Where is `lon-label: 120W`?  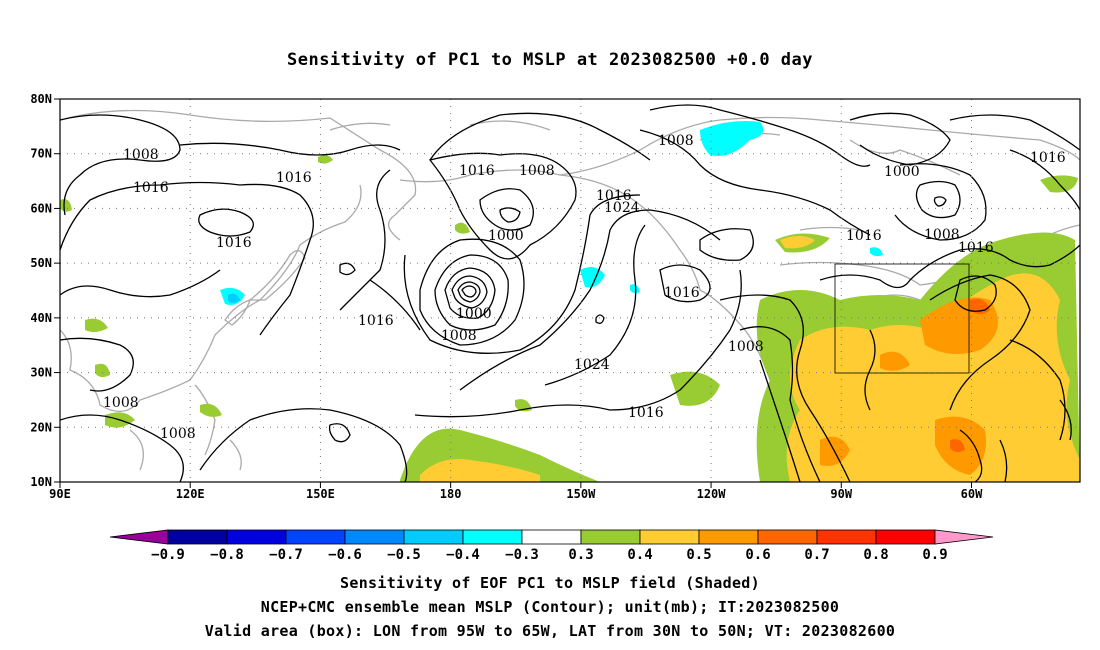 lon-label: 120W is located at coordinates (712, 494).